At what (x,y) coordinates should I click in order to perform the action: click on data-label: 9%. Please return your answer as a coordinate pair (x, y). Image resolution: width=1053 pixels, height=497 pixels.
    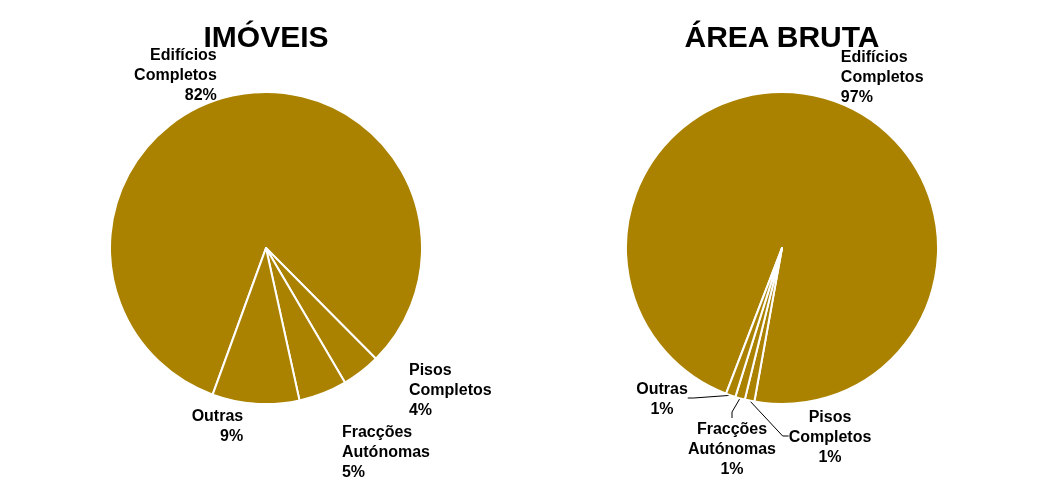
    Looking at the image, I should click on (232, 436).